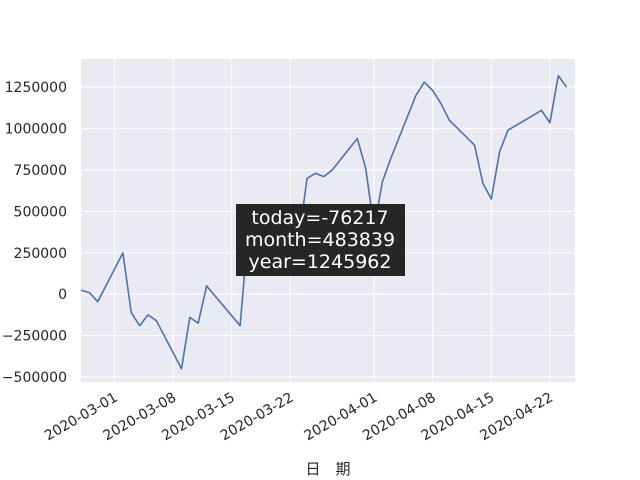 Image resolution: width=640 pixels, height=480 pixels. What do you see at coordinates (327, 469) in the screenshot?
I see `x-axis-title: 日 期` at bounding box center [327, 469].